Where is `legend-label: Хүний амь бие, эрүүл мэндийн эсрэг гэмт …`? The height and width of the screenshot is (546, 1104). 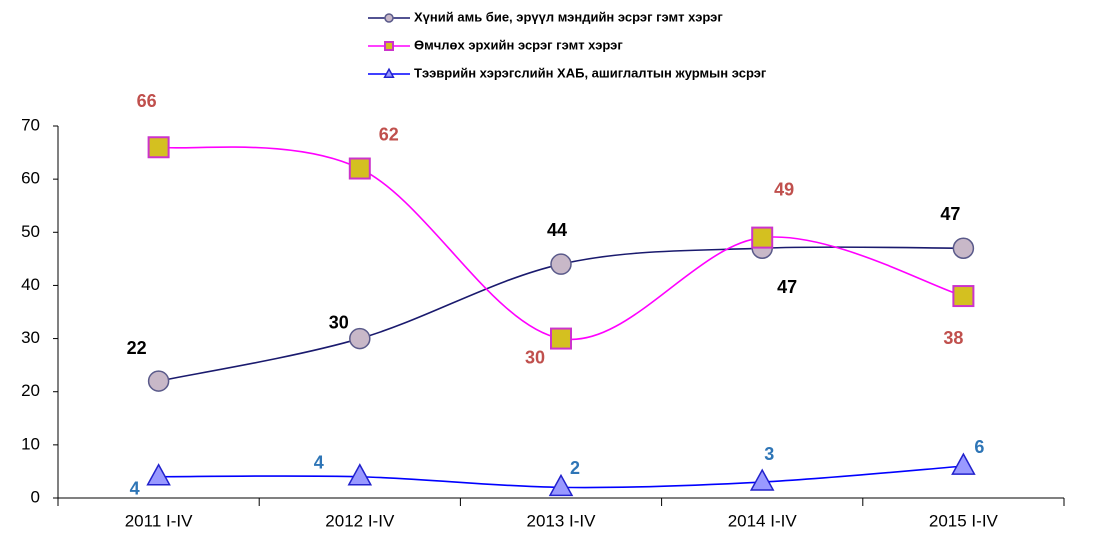 legend-label: Хүний амь бие, эрүүл мэндийн эсрэг гэмт … is located at coordinates (568, 16).